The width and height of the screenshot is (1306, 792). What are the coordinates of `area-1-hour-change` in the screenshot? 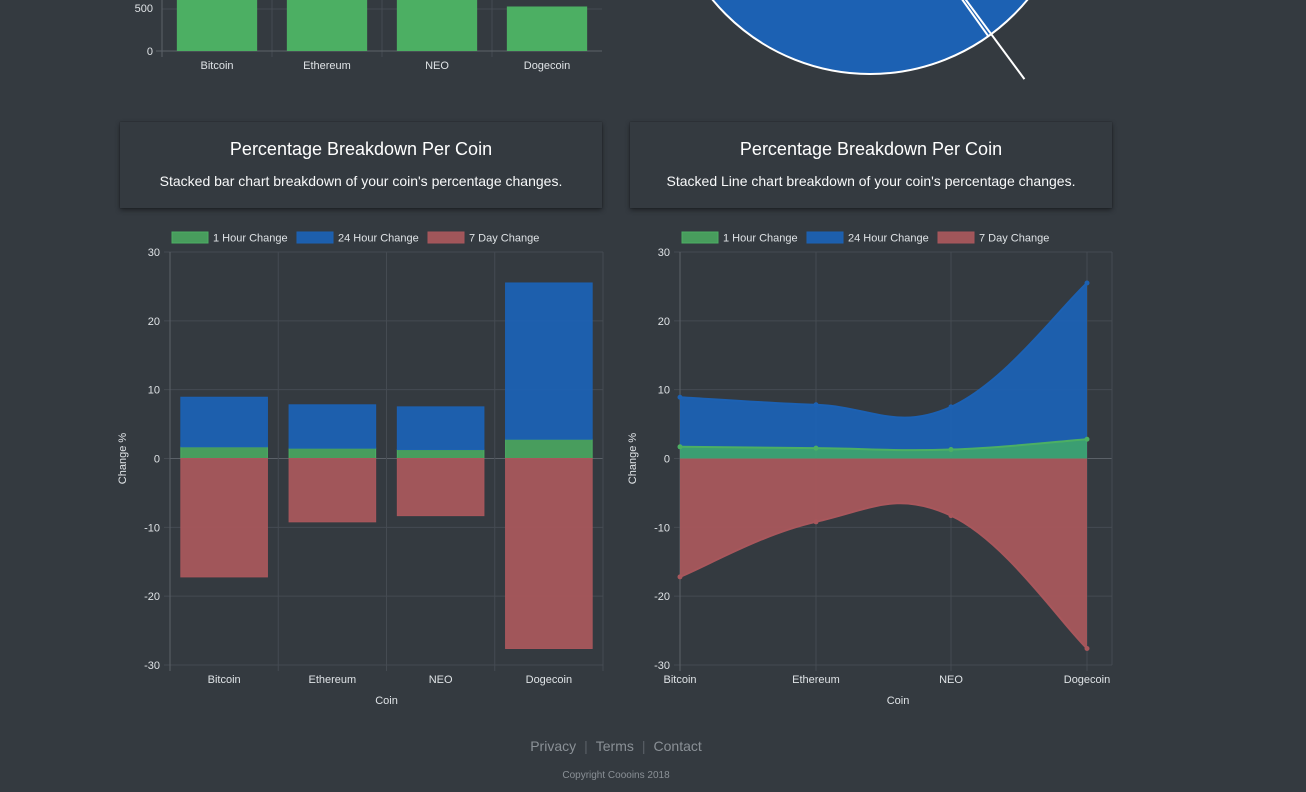 It's located at (883, 449).